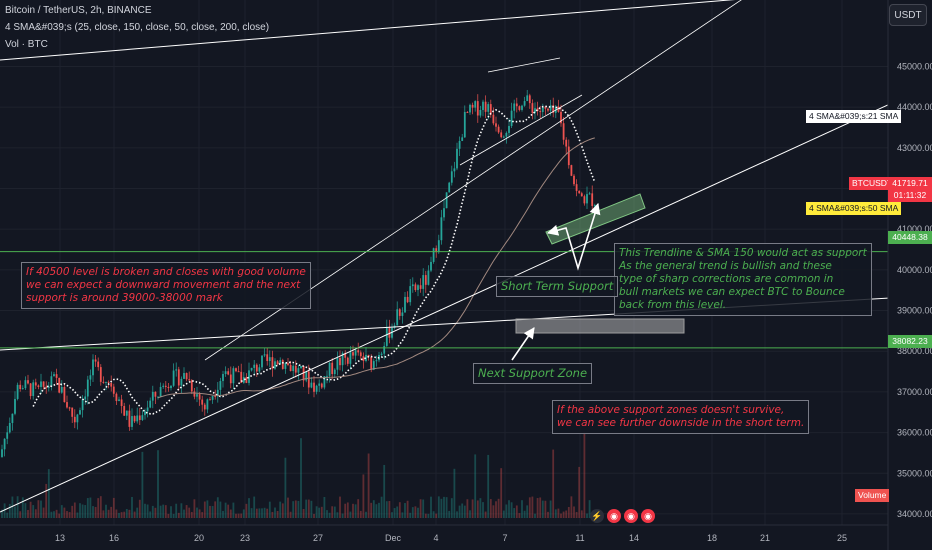  What do you see at coordinates (451, 538) in the screenshot?
I see `time-axis: 13 16 20 23 27 Dec 4 7 11 14 18 21 25` at bounding box center [451, 538].